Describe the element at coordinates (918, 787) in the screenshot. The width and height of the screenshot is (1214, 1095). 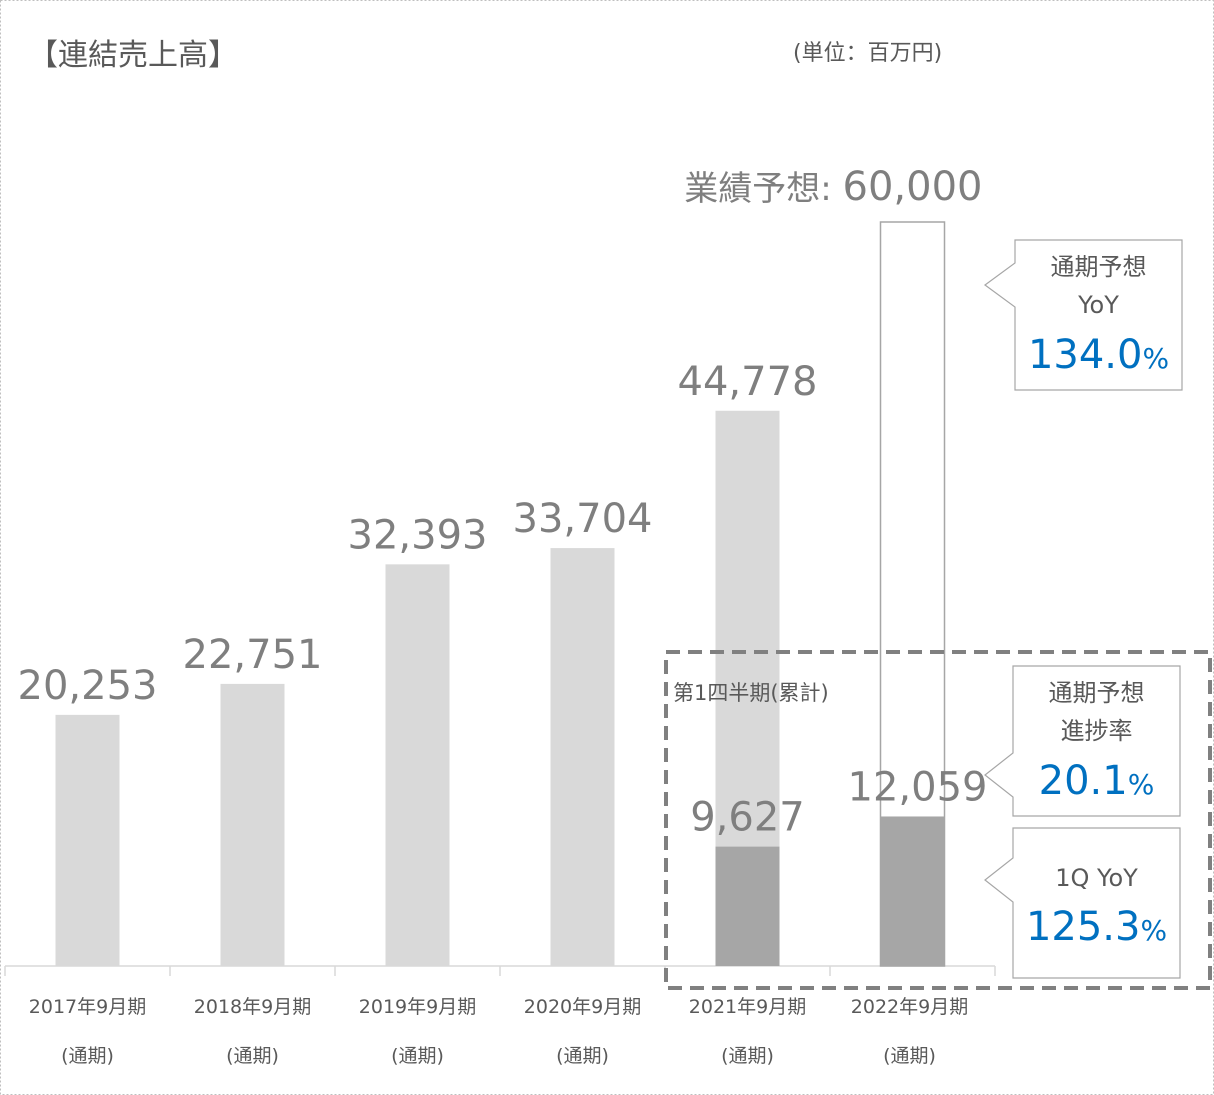
I see `value-label: 12,059` at that location.